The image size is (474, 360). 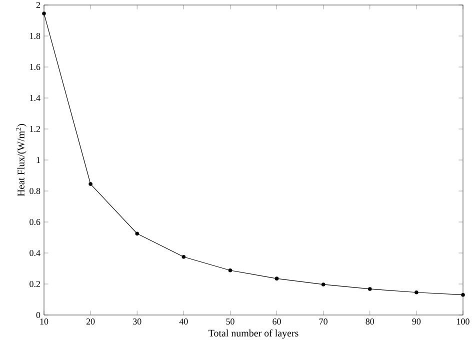 What do you see at coordinates (38, 160) in the screenshot?
I see `y-tick-label: 1` at bounding box center [38, 160].